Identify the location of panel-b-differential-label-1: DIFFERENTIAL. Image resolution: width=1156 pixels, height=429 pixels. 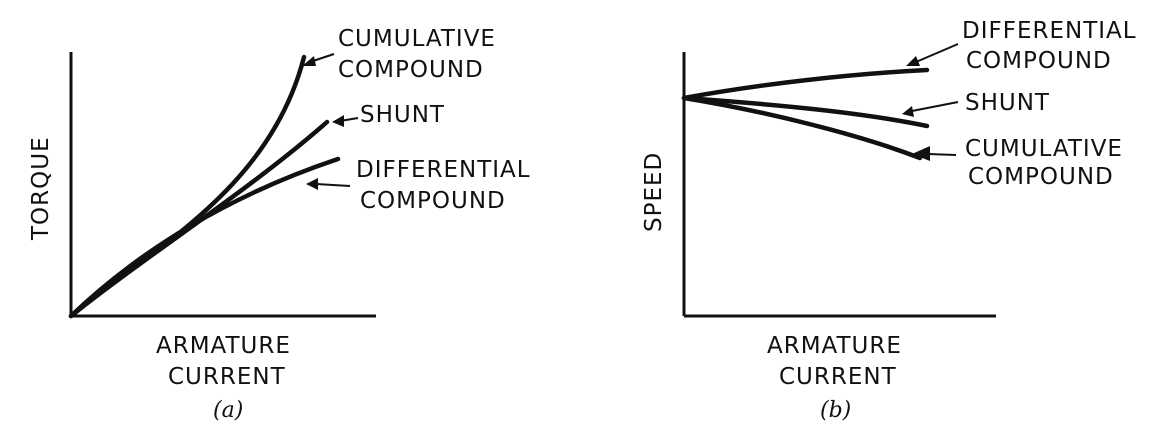
(1049, 31).